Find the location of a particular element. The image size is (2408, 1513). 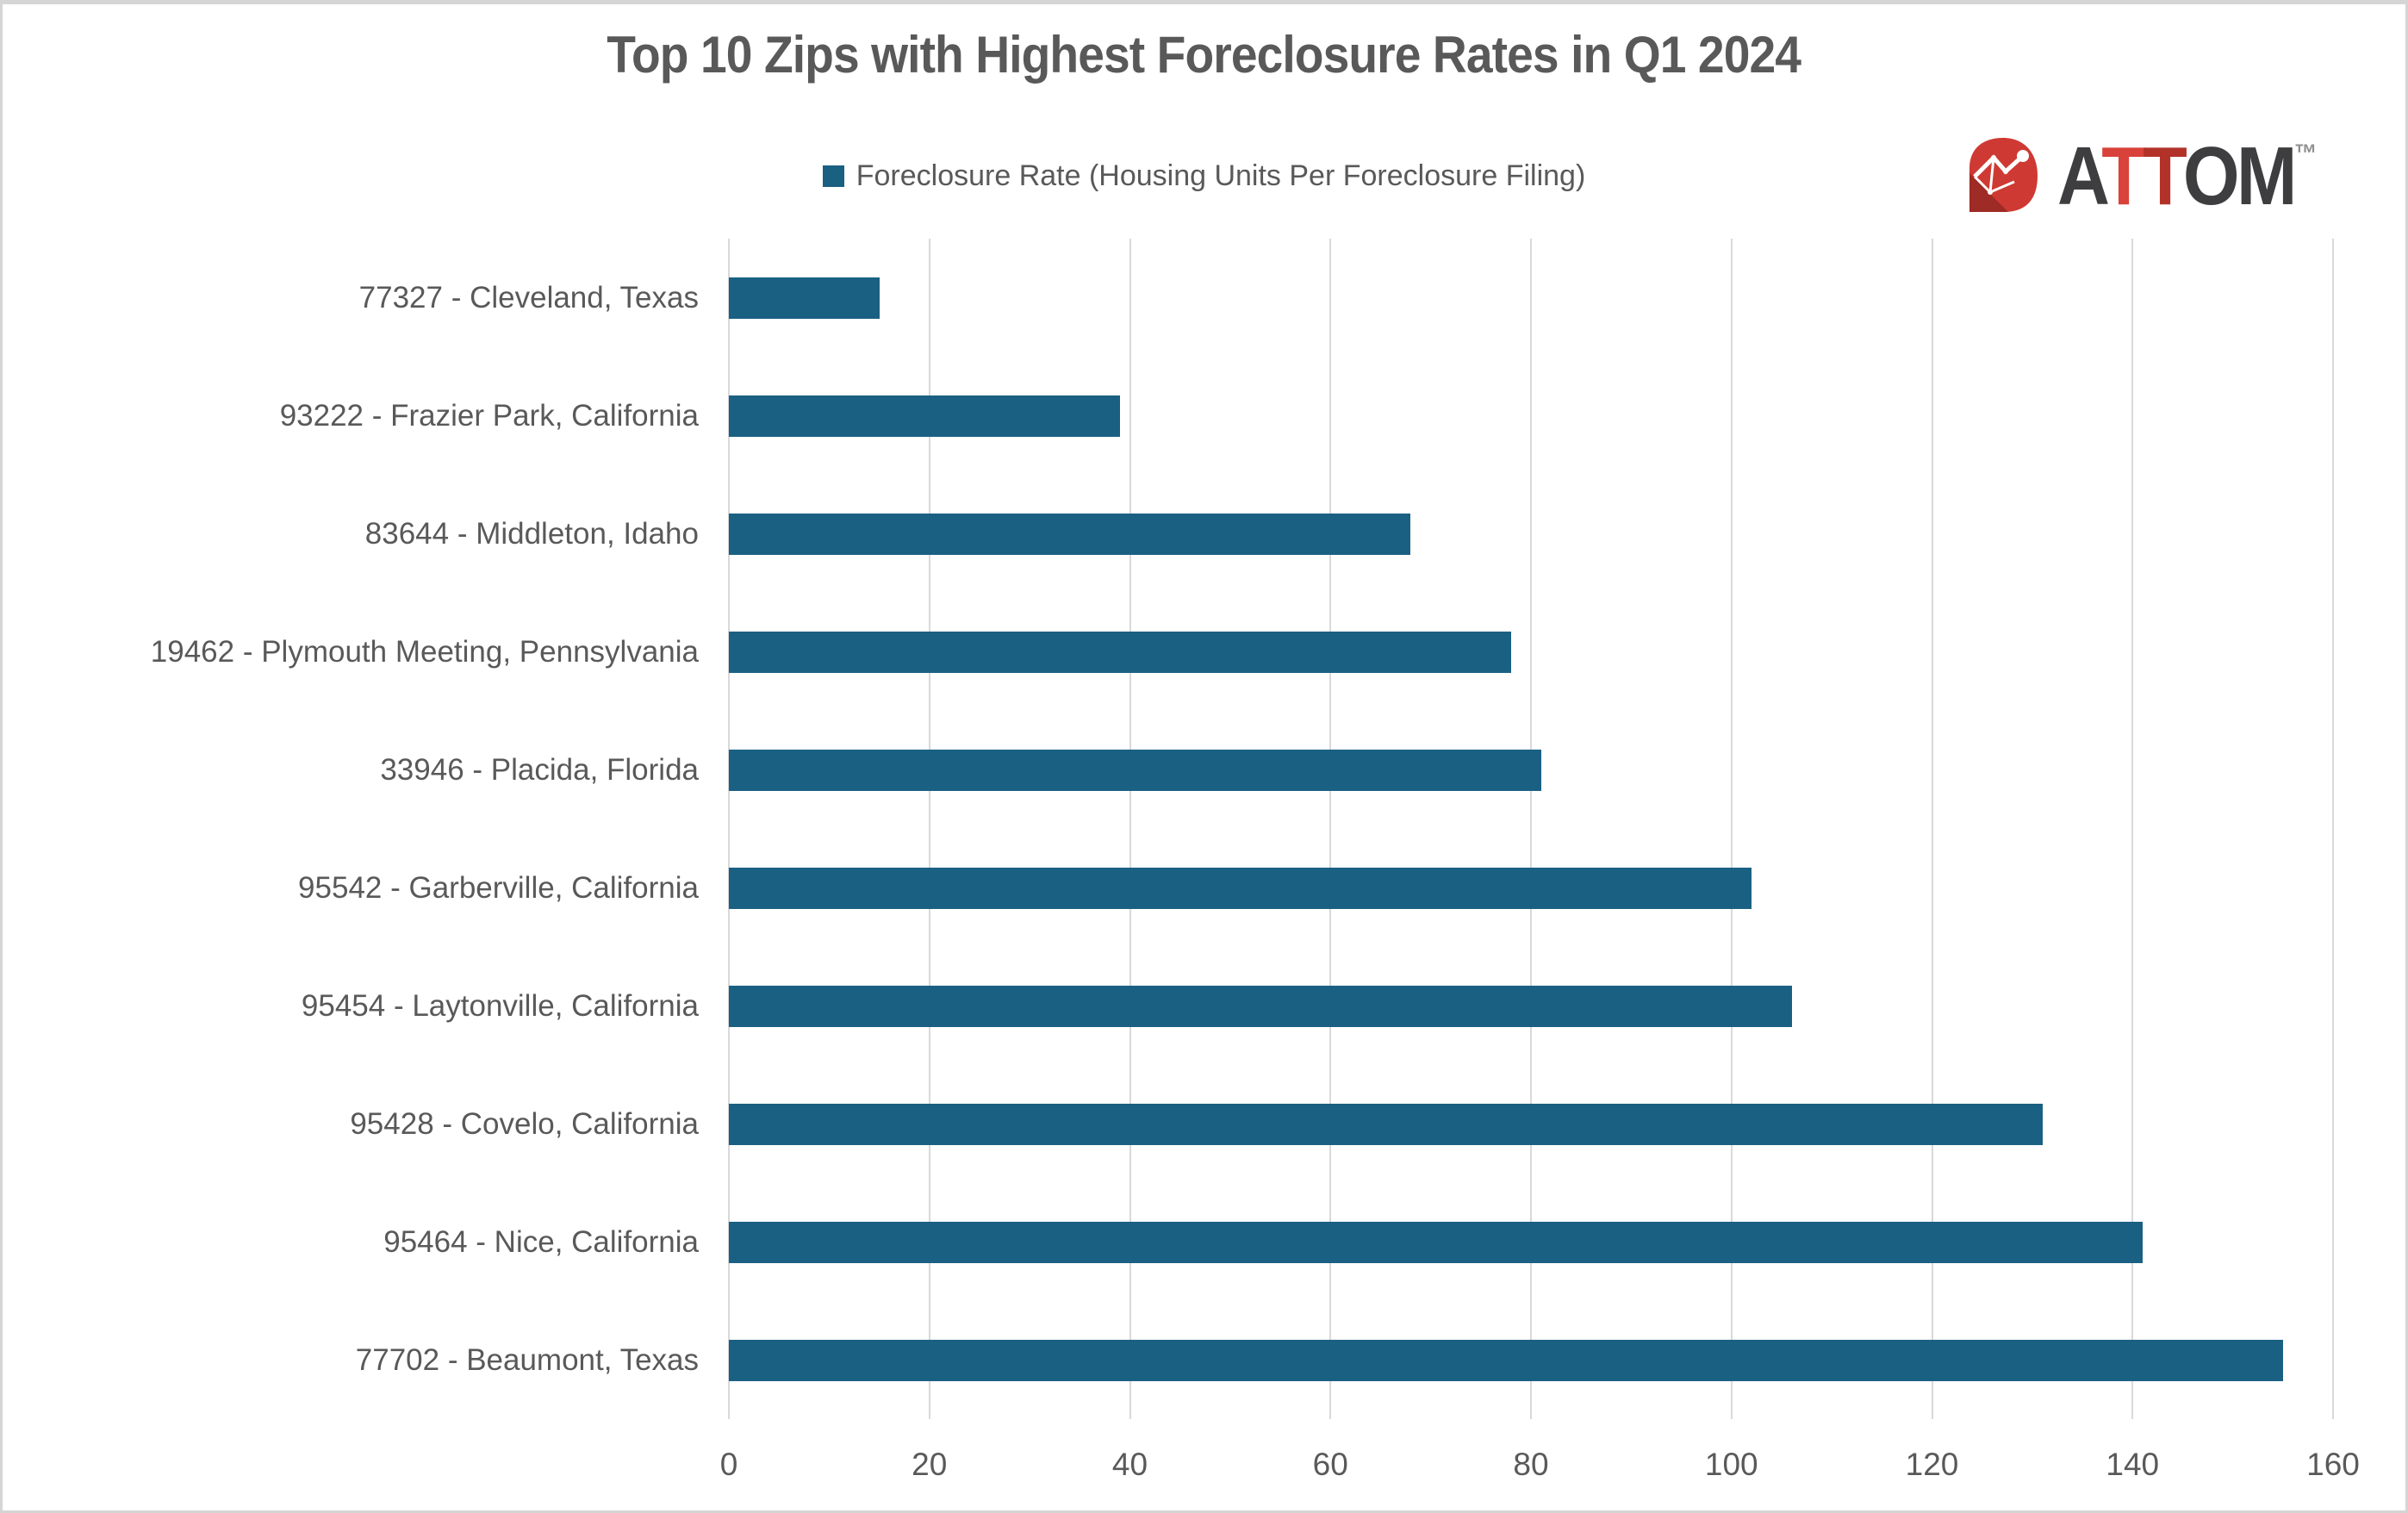

category-label: 95454 - Laytonville, California is located at coordinates (500, 1005).